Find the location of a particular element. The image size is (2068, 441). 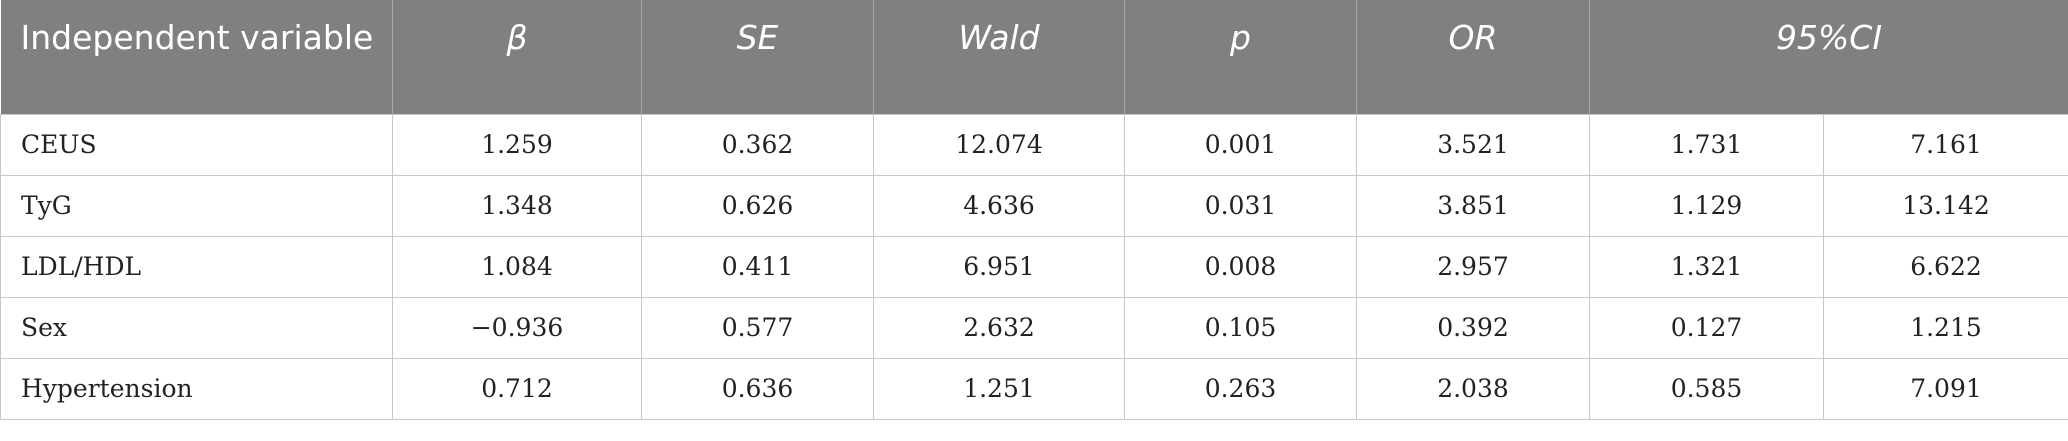

column-header: SE is located at coordinates (757, 57).